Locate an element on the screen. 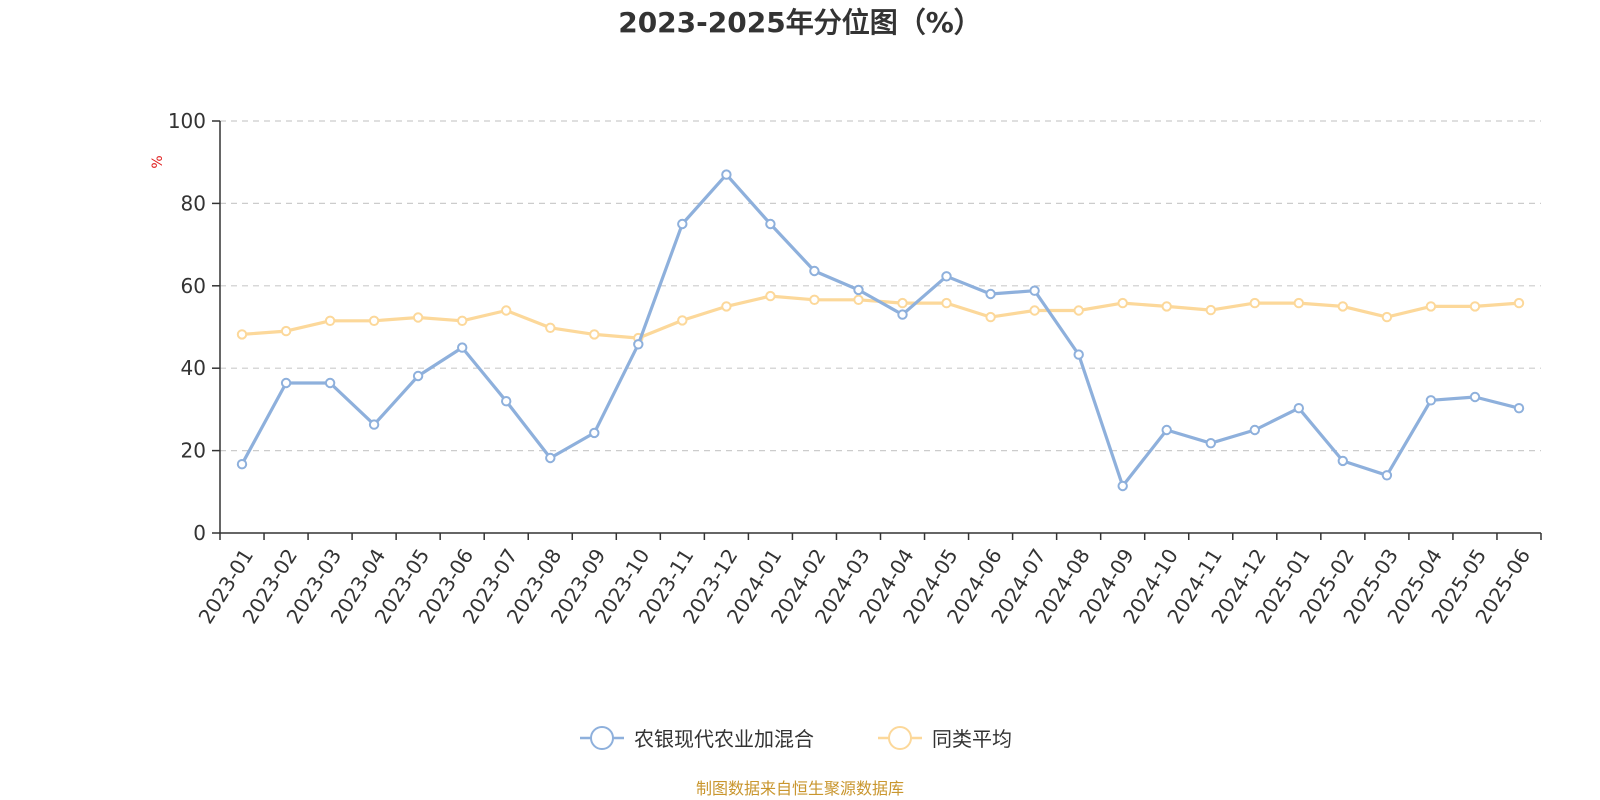 The width and height of the screenshot is (1600, 800). y-tick-label: 0 is located at coordinates (199, 533).